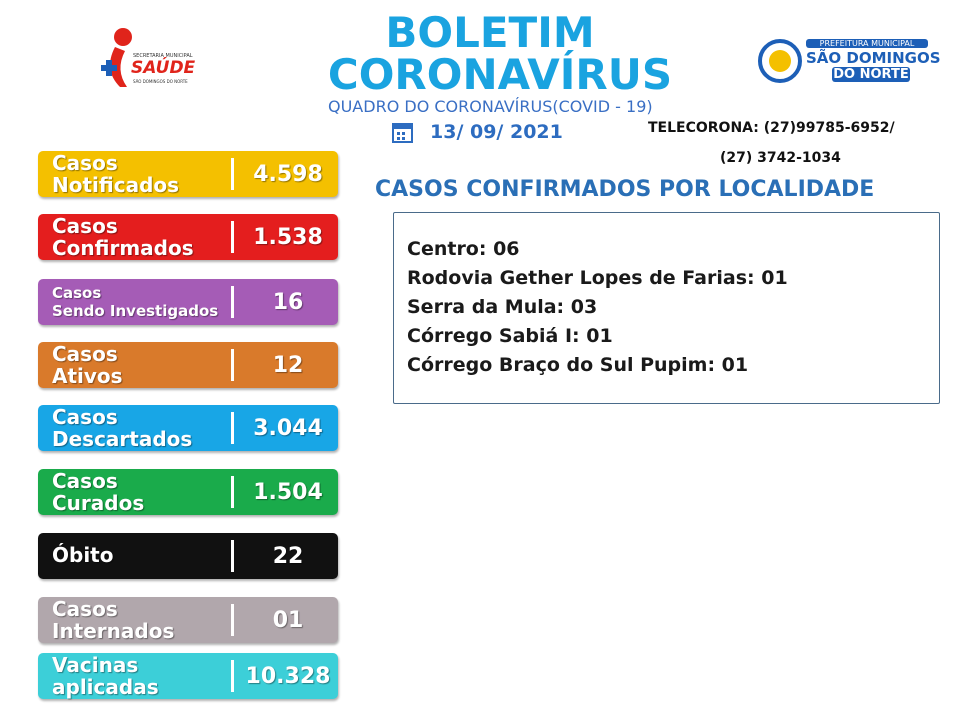 The width and height of the screenshot is (960, 720). I want to click on stat-label-line: Sendo Investigados, so click(135, 311).